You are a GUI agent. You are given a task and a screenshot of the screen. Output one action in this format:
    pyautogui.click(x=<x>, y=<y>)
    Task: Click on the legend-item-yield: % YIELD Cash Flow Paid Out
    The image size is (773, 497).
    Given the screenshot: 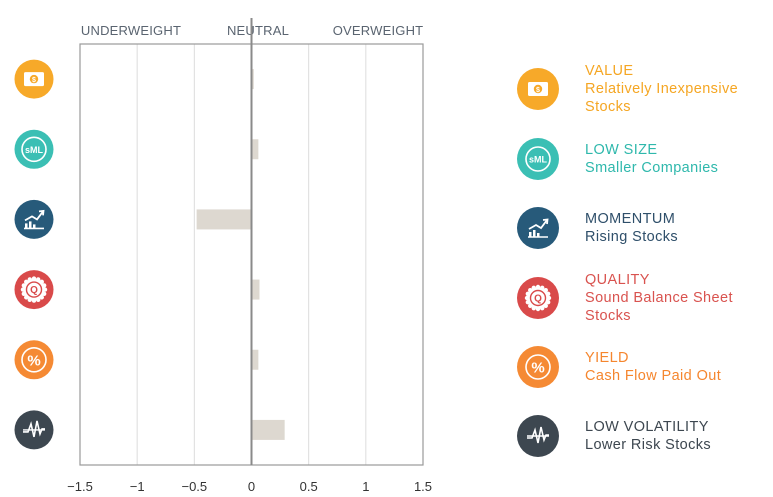 What is the action you would take?
    pyautogui.click(x=642, y=367)
    